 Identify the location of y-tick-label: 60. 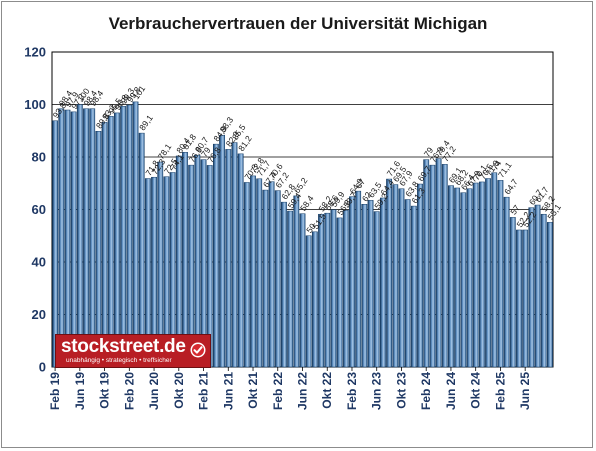
(39, 209).